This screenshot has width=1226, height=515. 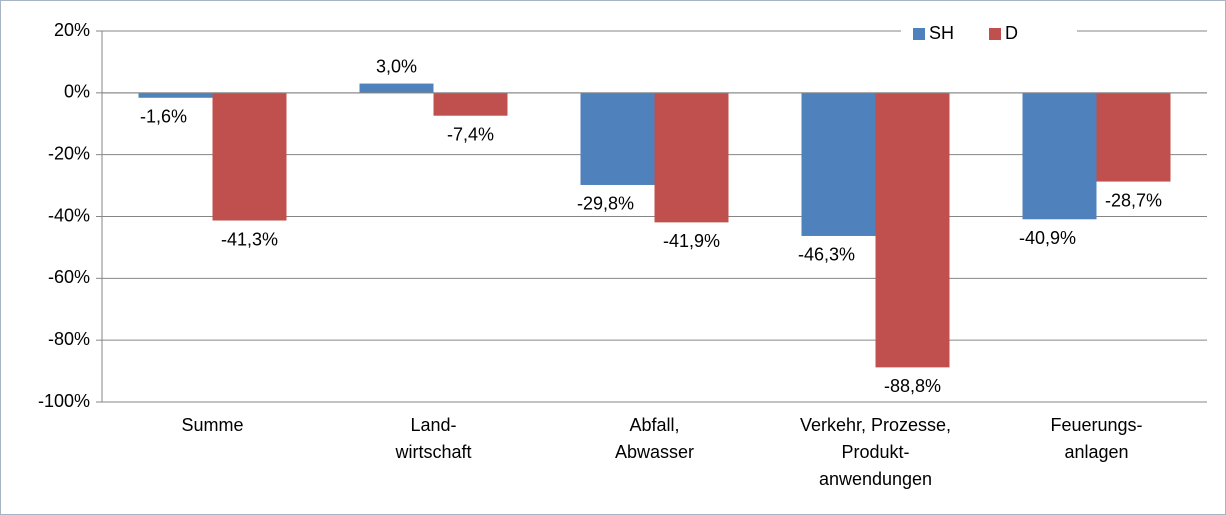 I want to click on value-label: -88,8%, so click(x=912, y=386).